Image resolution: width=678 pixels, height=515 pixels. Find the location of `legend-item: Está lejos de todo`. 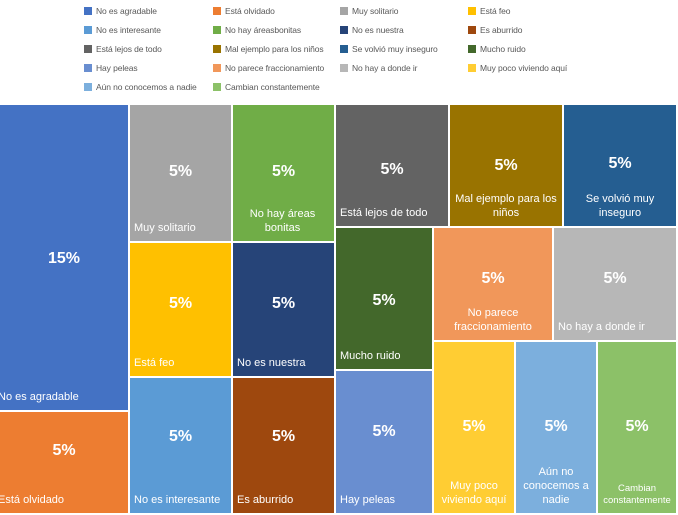

legend-item: Está lejos de todo is located at coordinates (123, 49).